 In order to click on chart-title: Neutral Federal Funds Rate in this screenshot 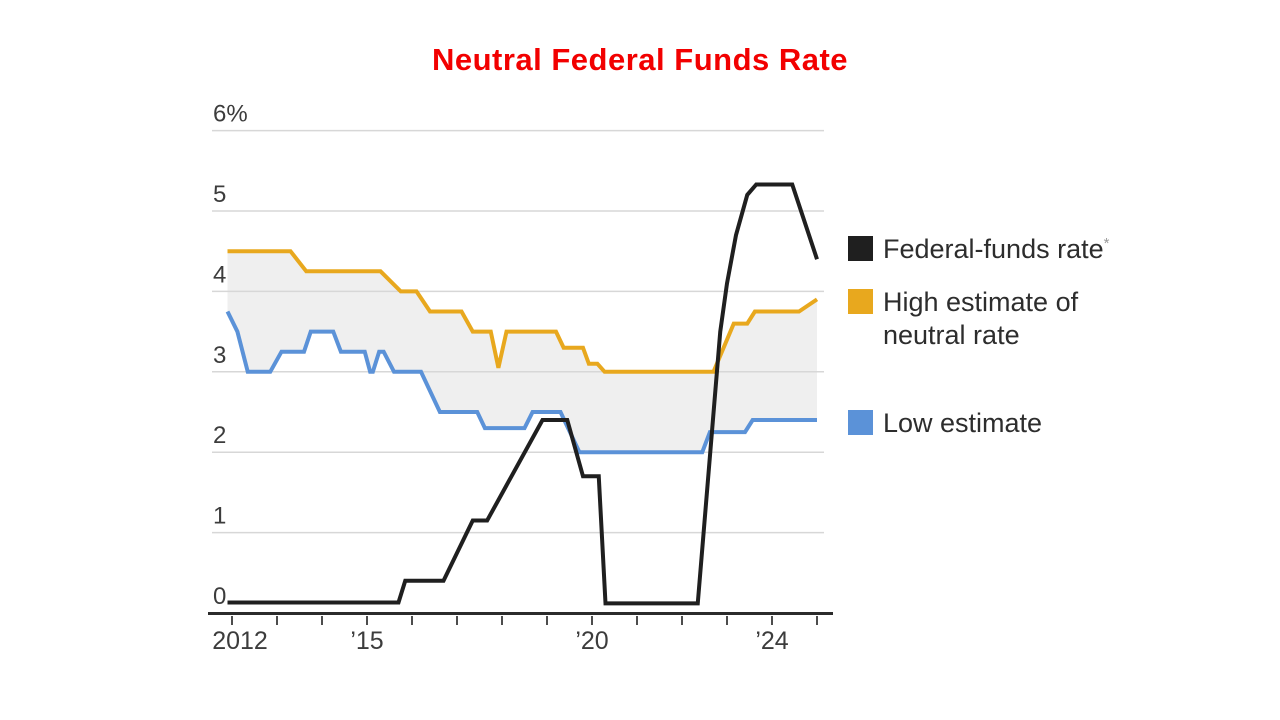, I will do `click(640, 59)`.